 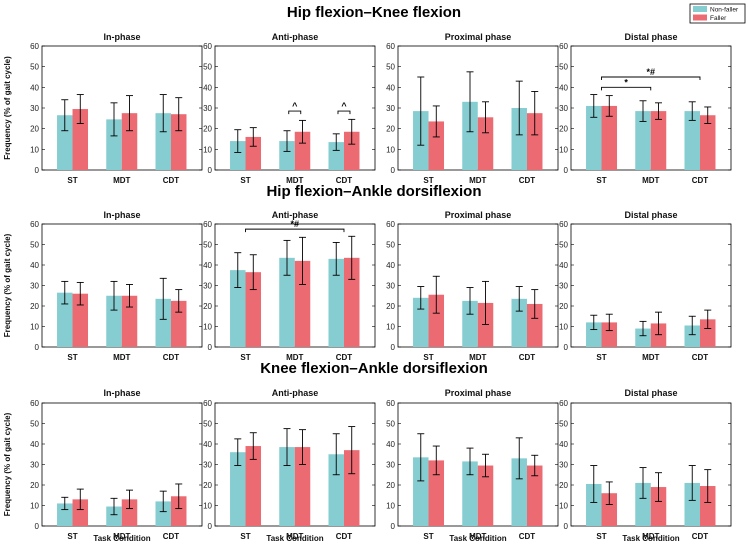 What do you see at coordinates (116, 286) in the screenshot?
I see `panel-1-0: In-phase 0 10 20 30 40 50 60 ST MDT CDT` at bounding box center [116, 286].